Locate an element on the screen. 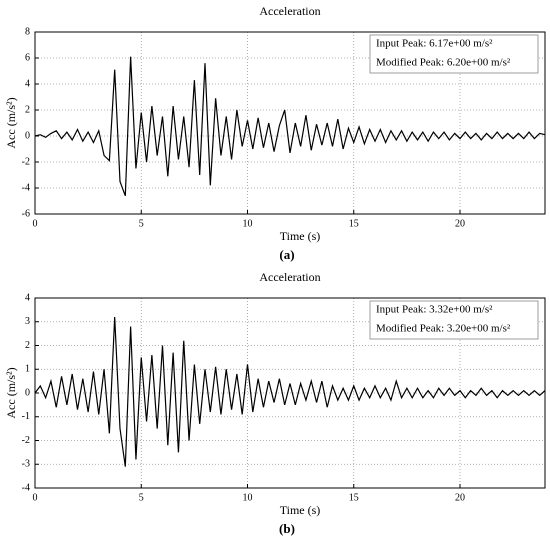 The height and width of the screenshot is (542, 550). annotation: Input Peak: 6.17e+00 m/s² is located at coordinates (434, 44).